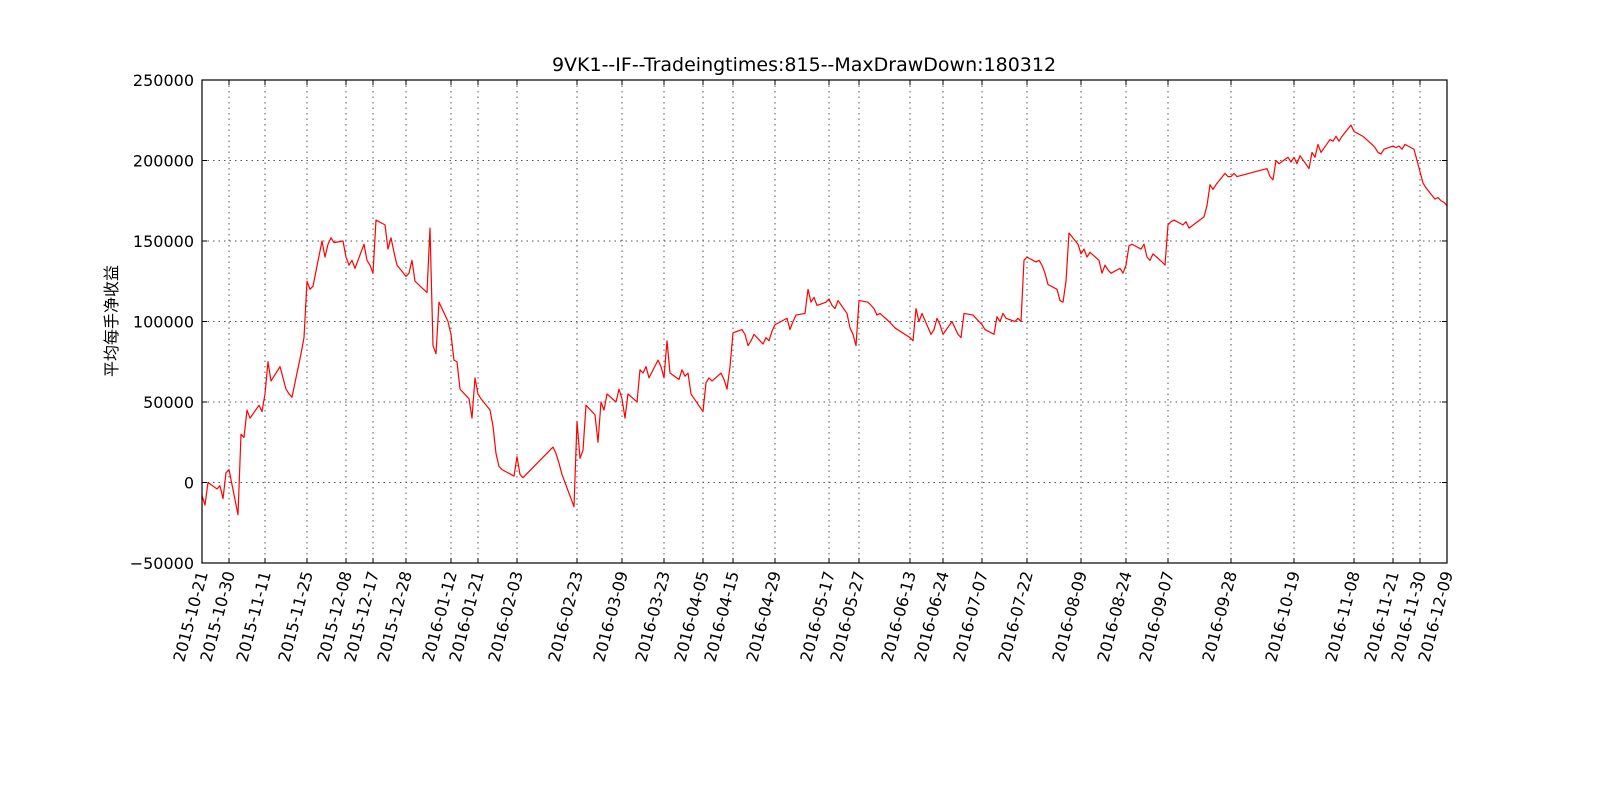 The image size is (1600, 800). Describe the element at coordinates (163, 241) in the screenshot. I see `y-tick-label: 150000` at that location.